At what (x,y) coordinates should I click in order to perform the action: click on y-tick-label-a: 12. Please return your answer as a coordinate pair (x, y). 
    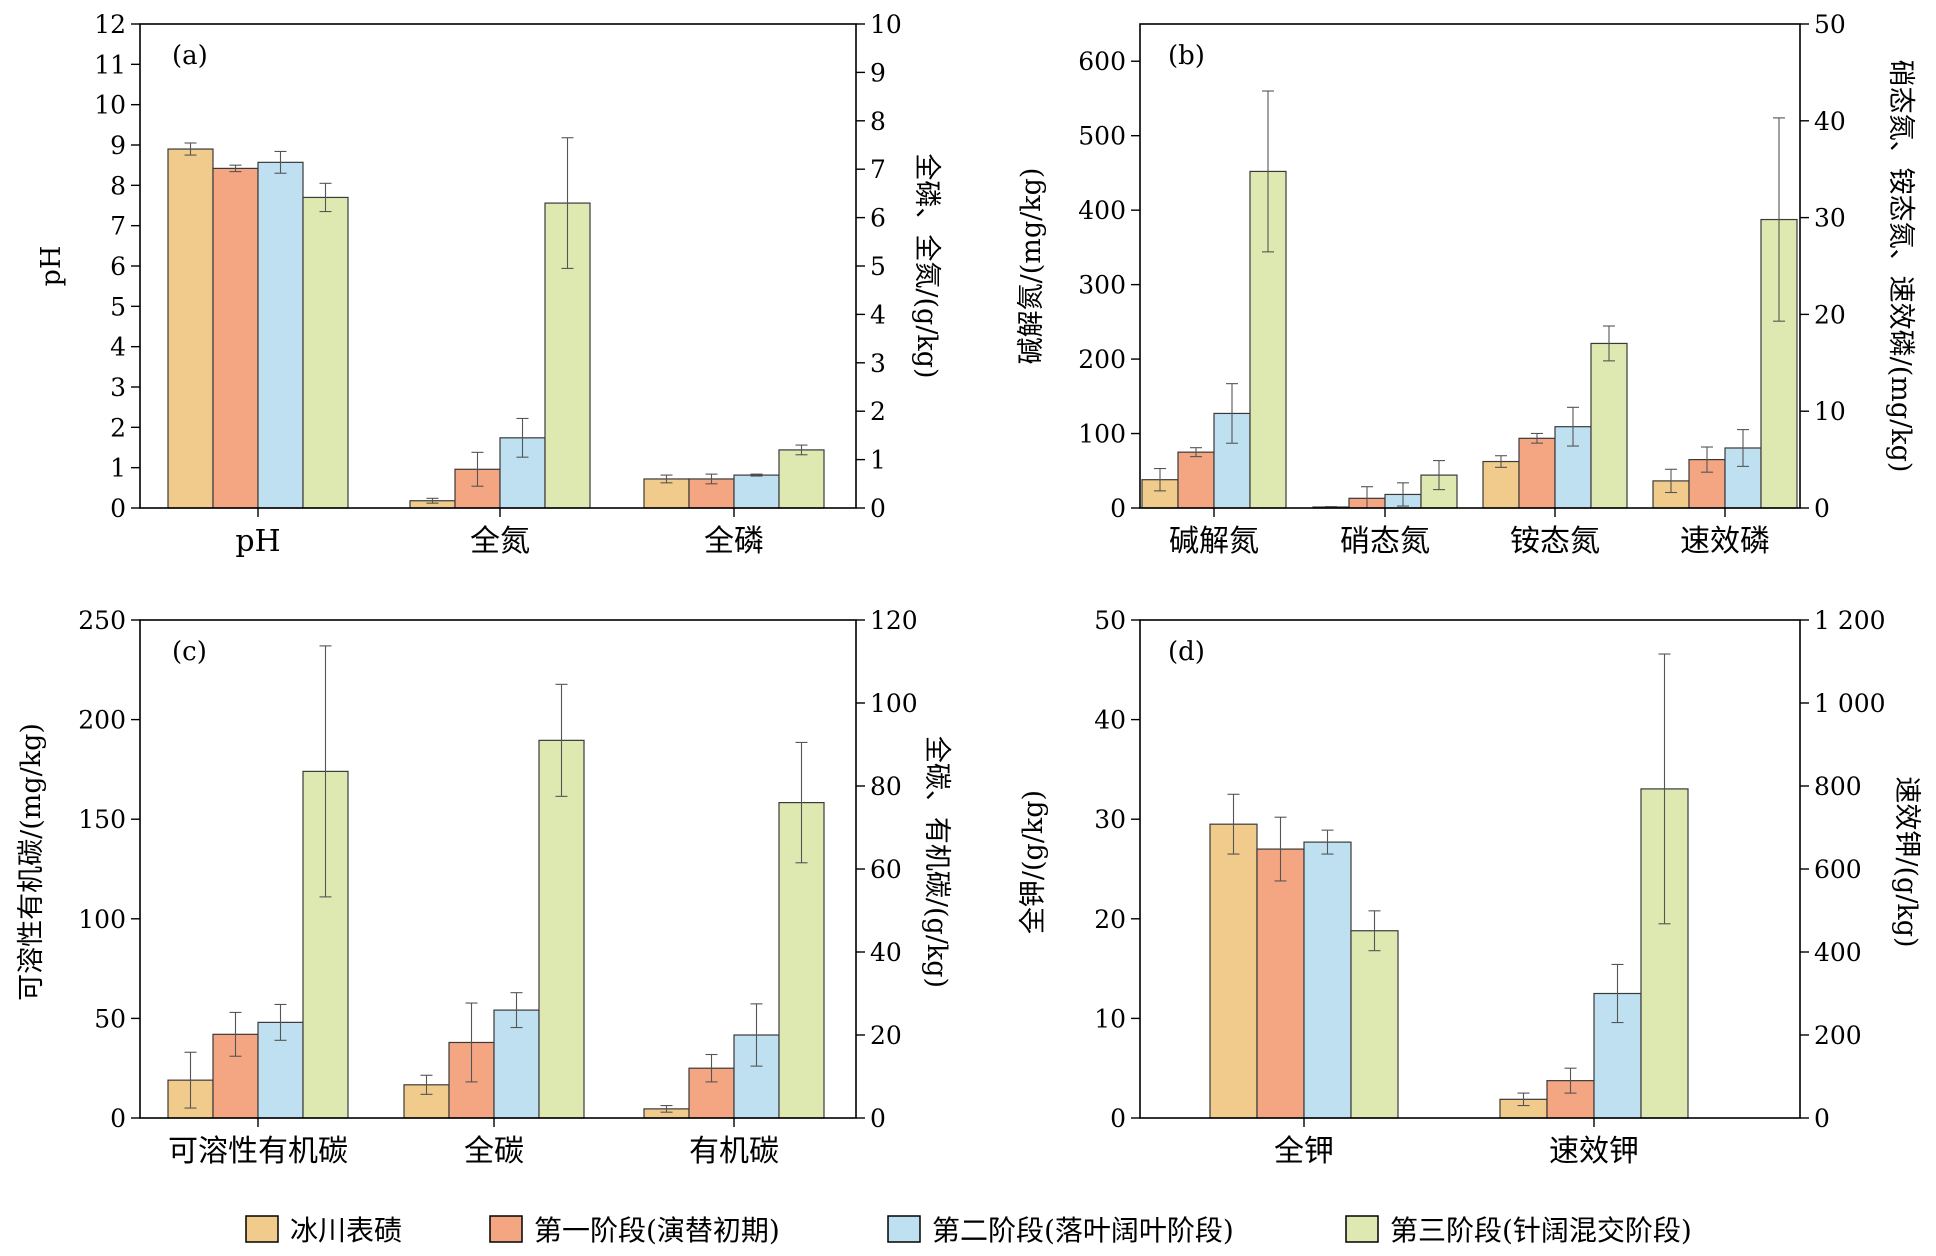
    Looking at the image, I should click on (110, 24).